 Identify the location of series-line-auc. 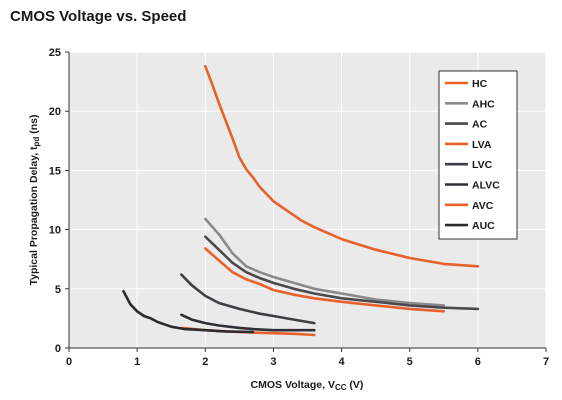
(188, 311).